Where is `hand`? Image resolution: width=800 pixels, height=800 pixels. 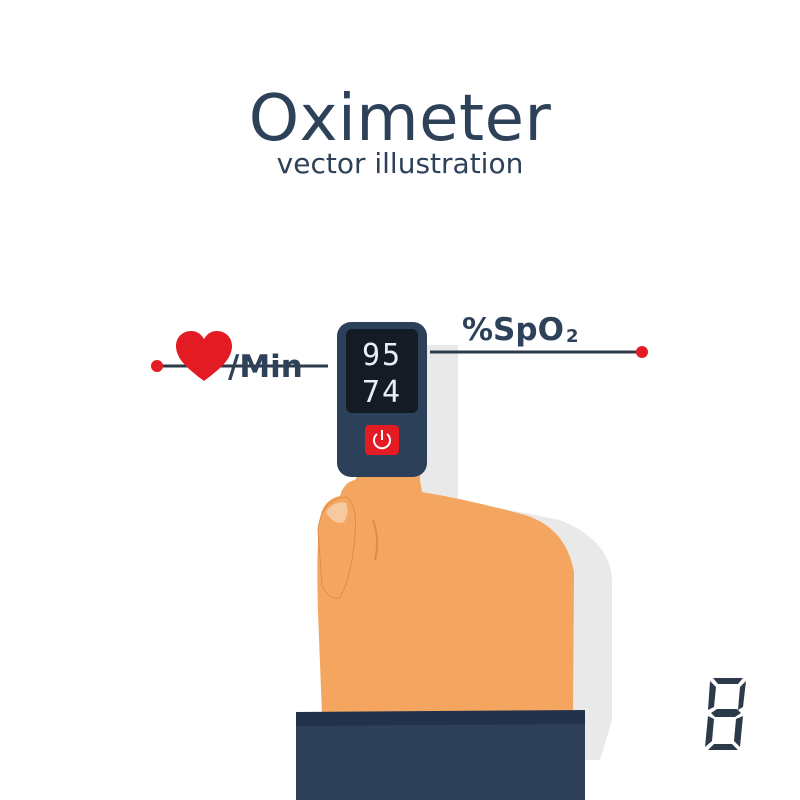
hand is located at coordinates (445, 591).